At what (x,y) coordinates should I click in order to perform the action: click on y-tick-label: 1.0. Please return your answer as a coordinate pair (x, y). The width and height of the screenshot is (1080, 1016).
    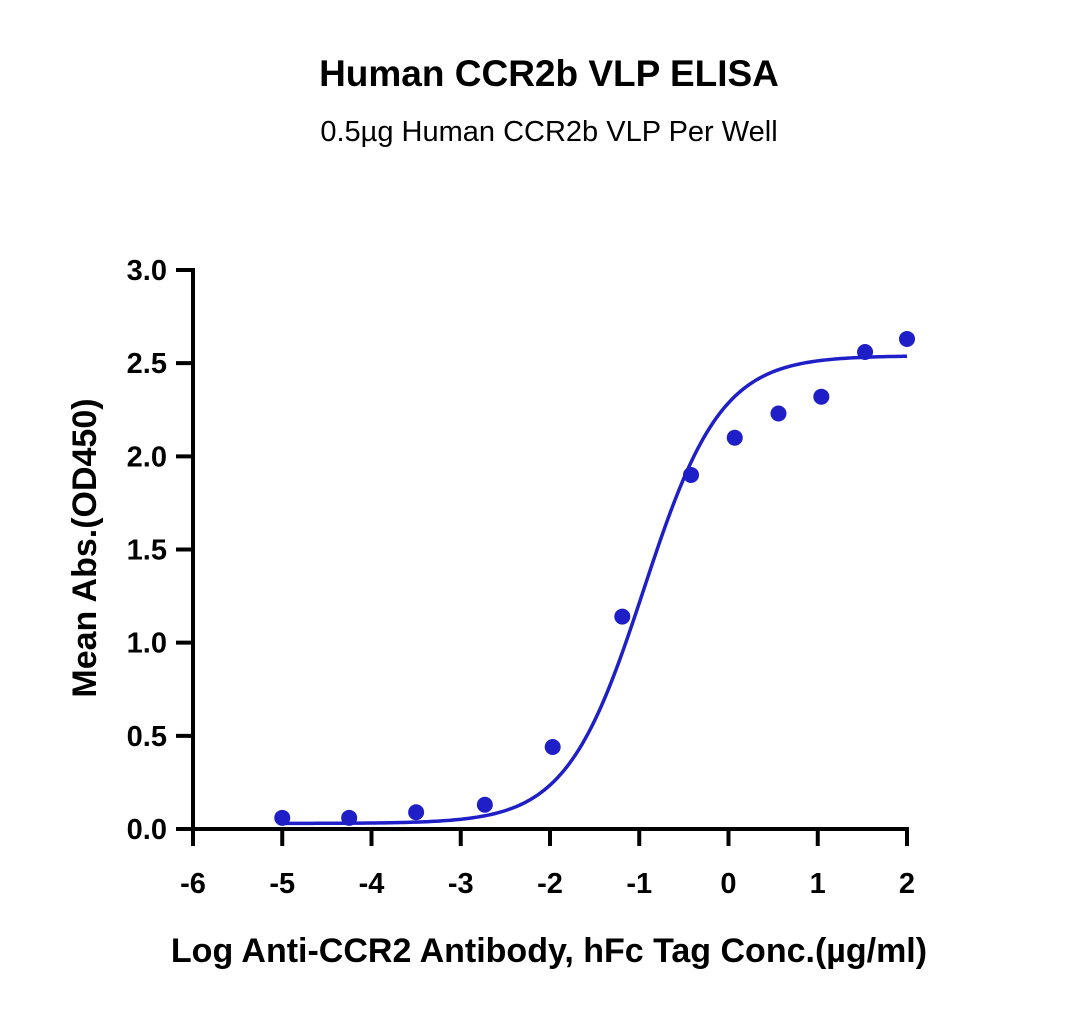
    Looking at the image, I should click on (147, 644).